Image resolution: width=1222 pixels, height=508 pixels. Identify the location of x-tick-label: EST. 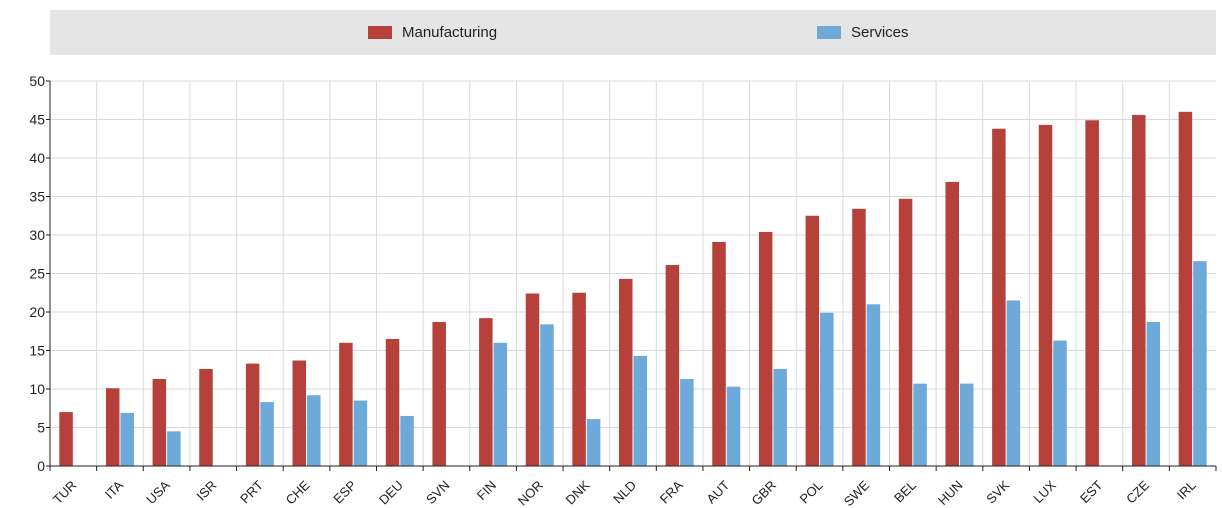
(1091, 491).